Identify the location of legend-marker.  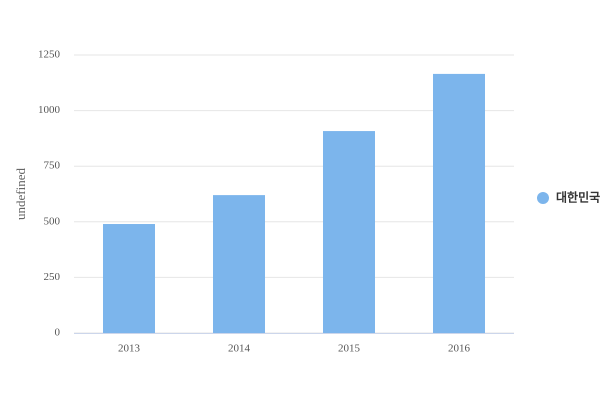
(543, 198).